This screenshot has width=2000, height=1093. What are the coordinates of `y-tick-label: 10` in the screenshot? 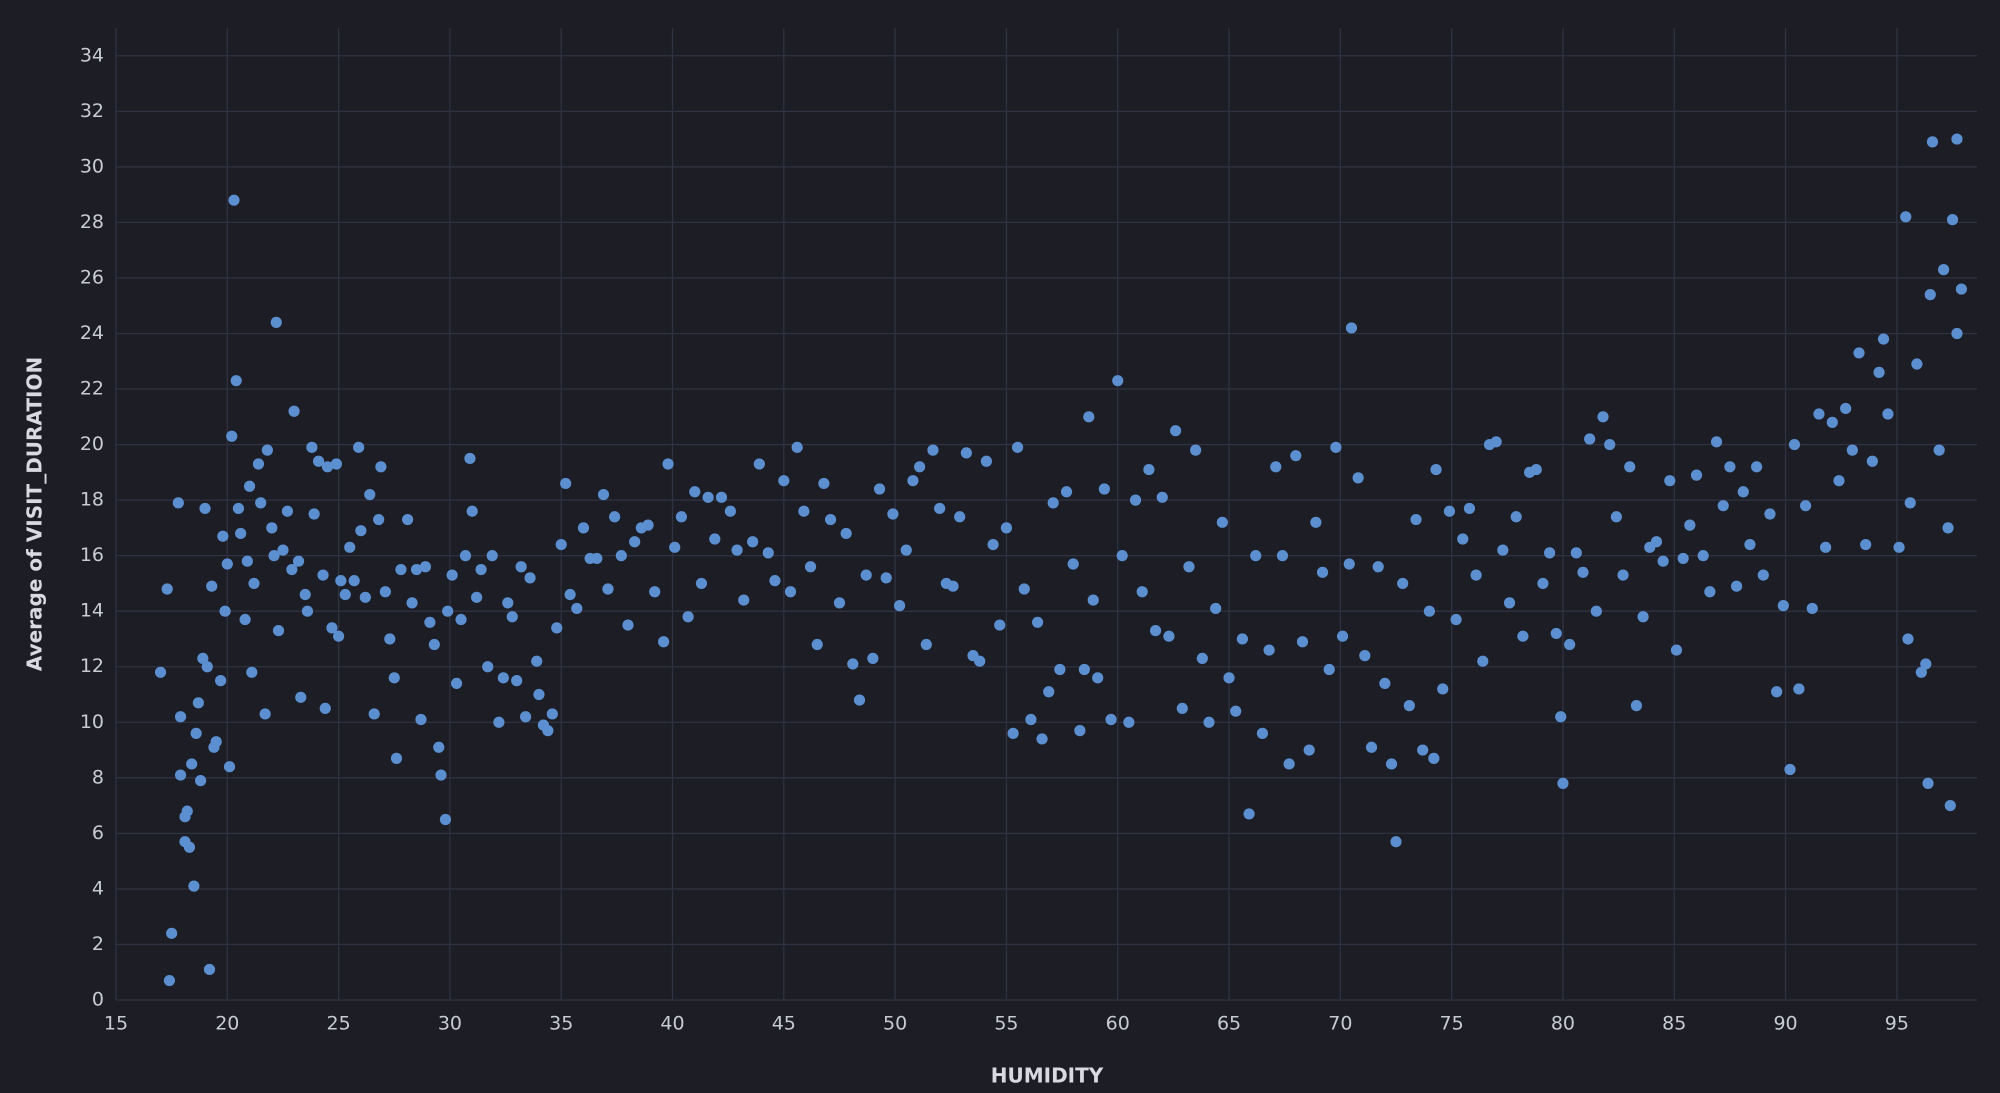 It's located at (92, 722).